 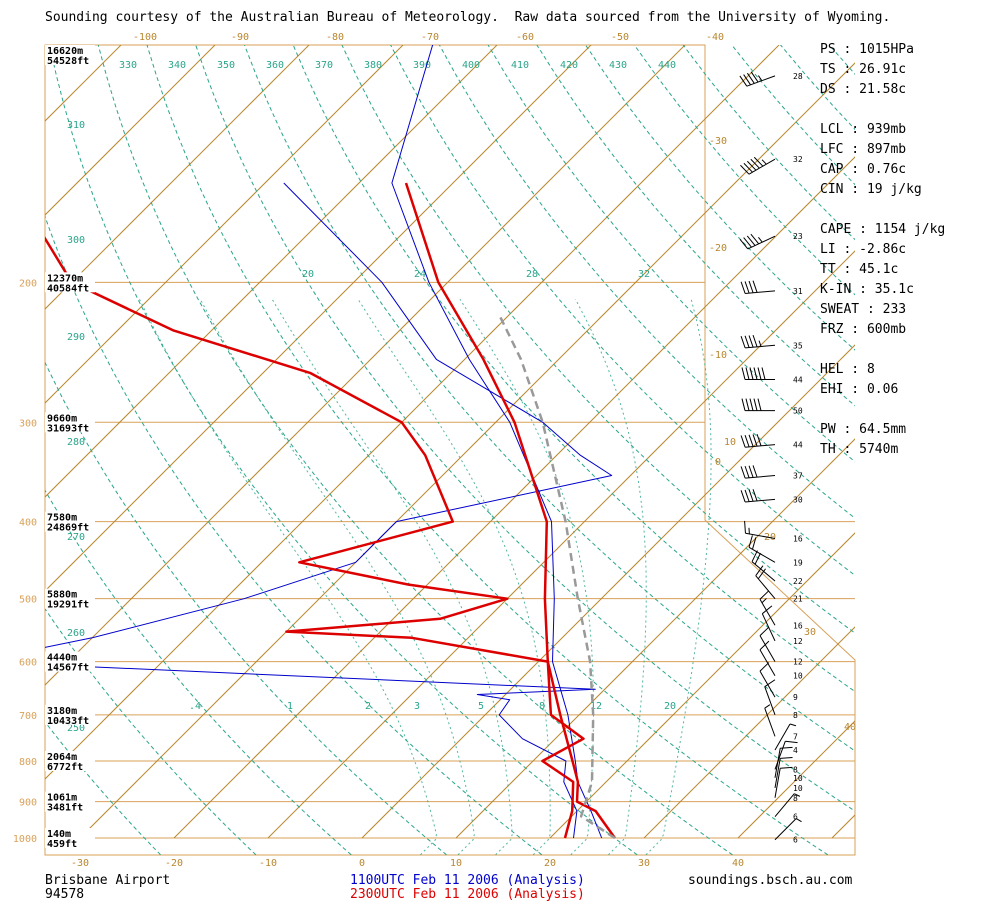 I want to click on theta-e-label: 32, so click(x=644, y=274).